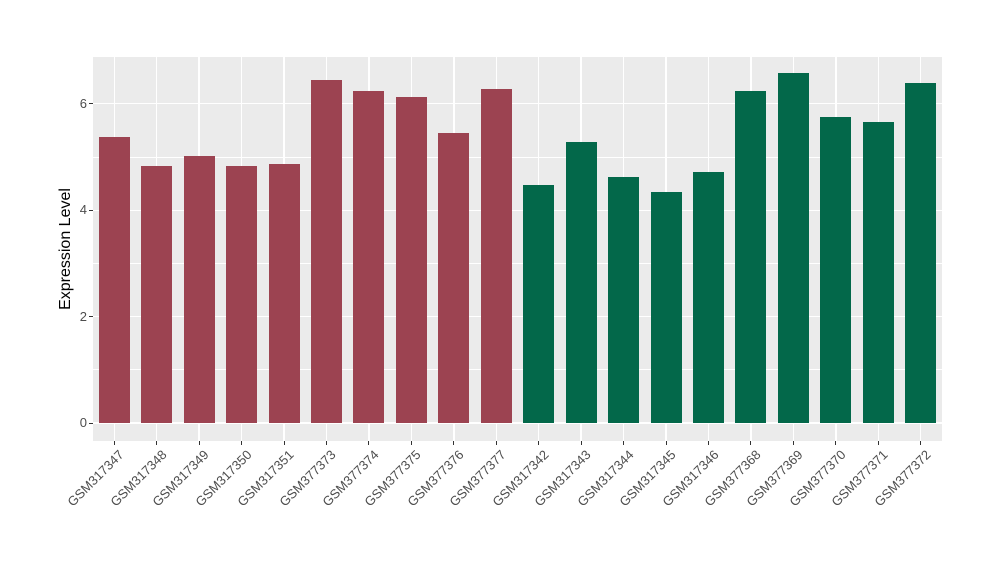 The width and height of the screenshot is (1000, 580). Describe the element at coordinates (411, 443) in the screenshot. I see `x-tick-mark-GSM377375` at that location.